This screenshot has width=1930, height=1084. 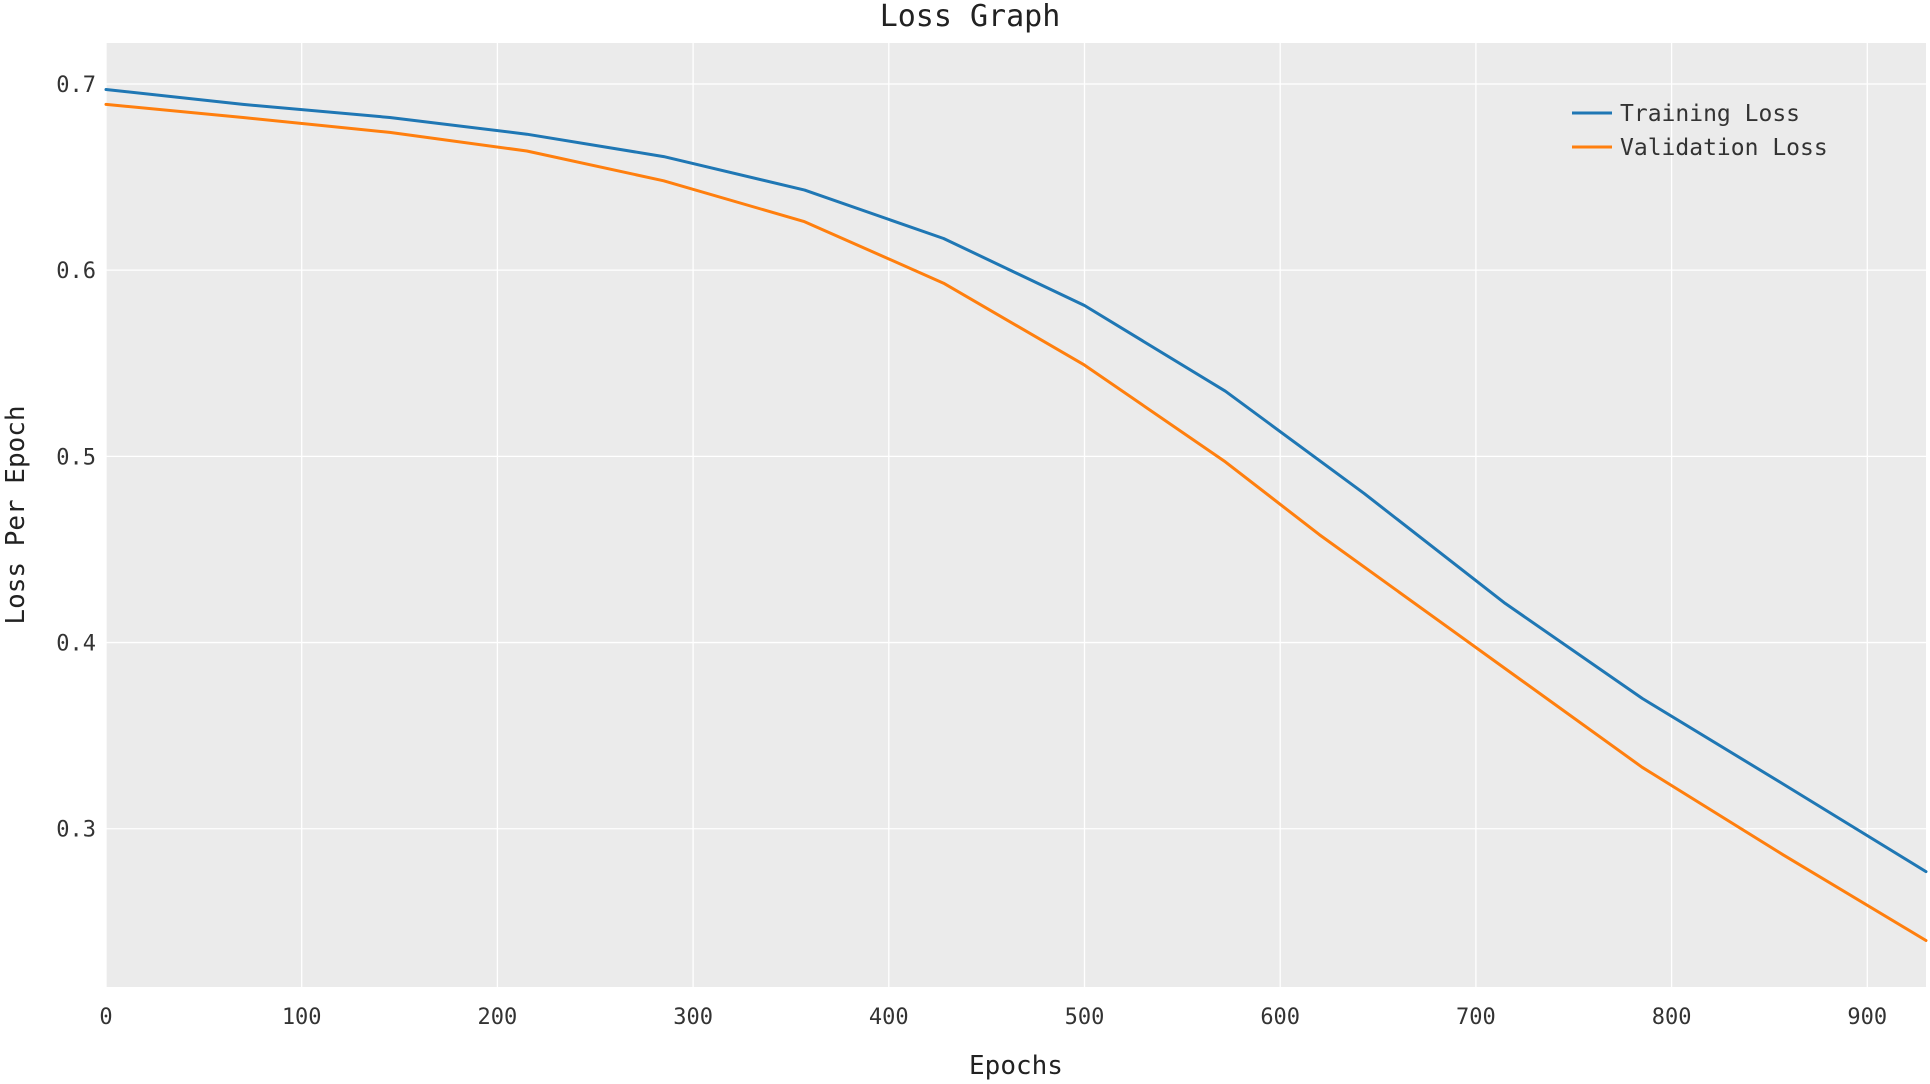 What do you see at coordinates (1700, 131) in the screenshot?
I see `legend: Training Loss Validation Loss` at bounding box center [1700, 131].